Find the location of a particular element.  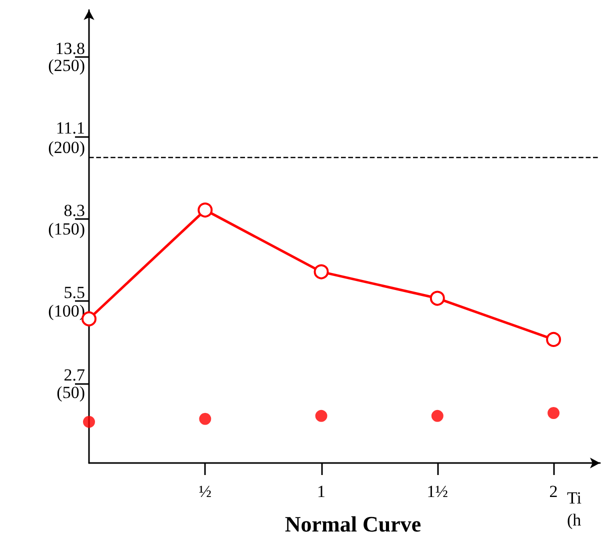

y2-tick-label: (100) is located at coordinates (66, 310).